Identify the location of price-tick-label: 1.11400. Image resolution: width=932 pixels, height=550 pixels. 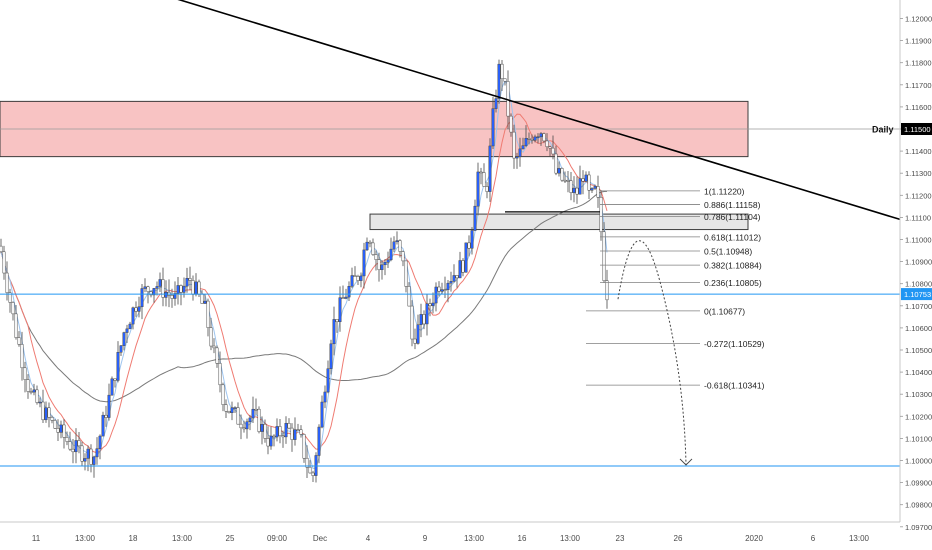
(918, 151).